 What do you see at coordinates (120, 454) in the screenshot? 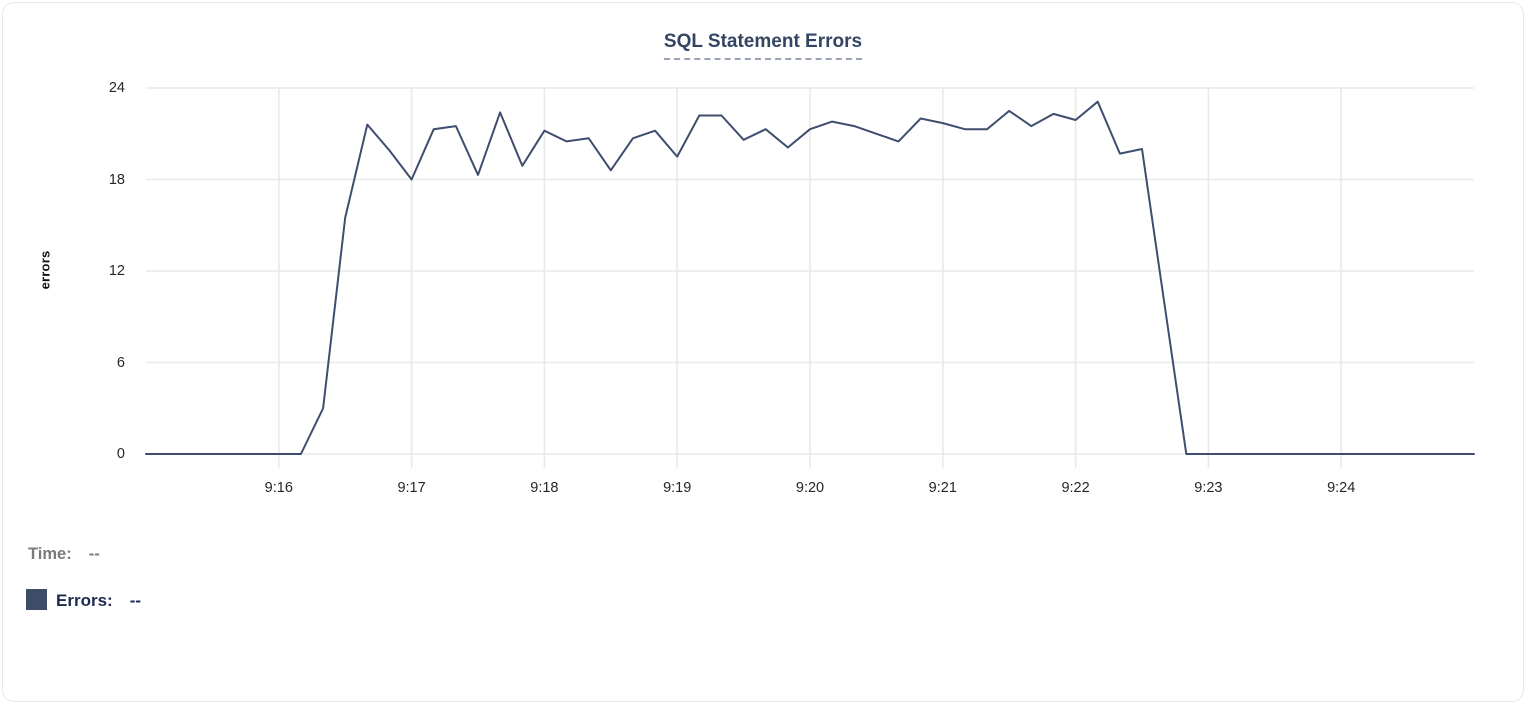
I see `y-tick-label: 0` at bounding box center [120, 454].